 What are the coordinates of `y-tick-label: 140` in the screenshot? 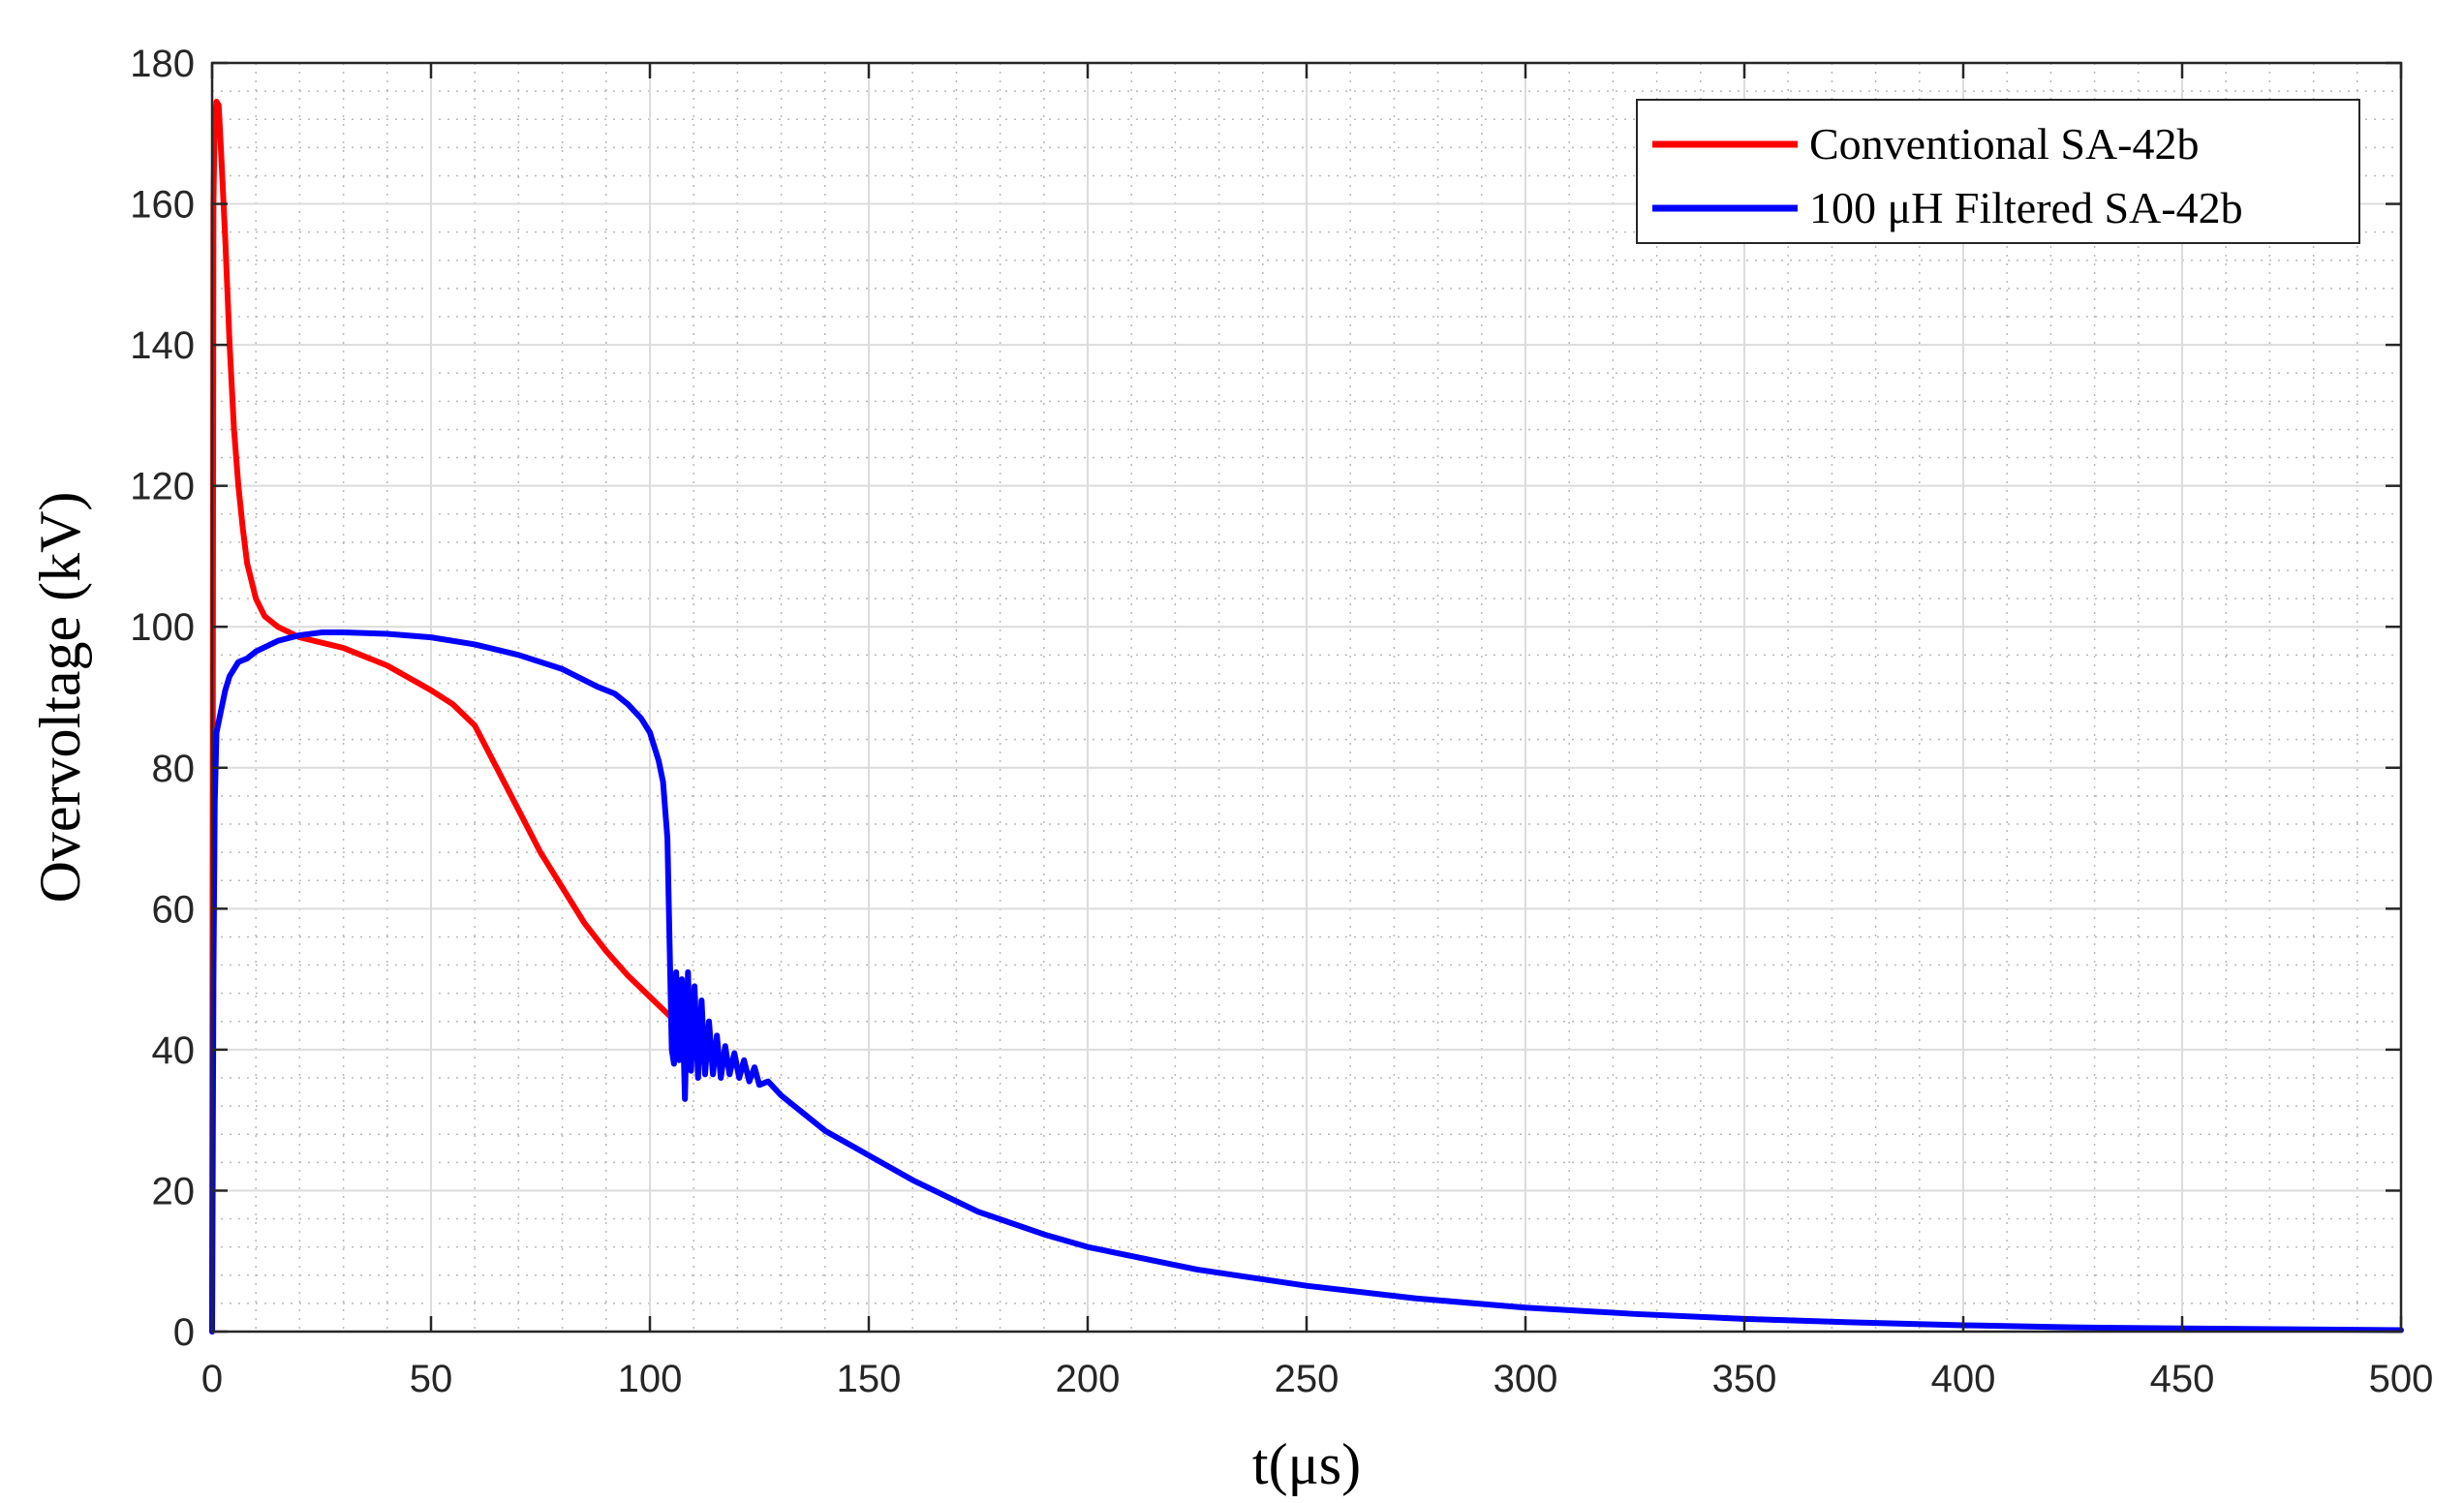 It's located at (162, 345).